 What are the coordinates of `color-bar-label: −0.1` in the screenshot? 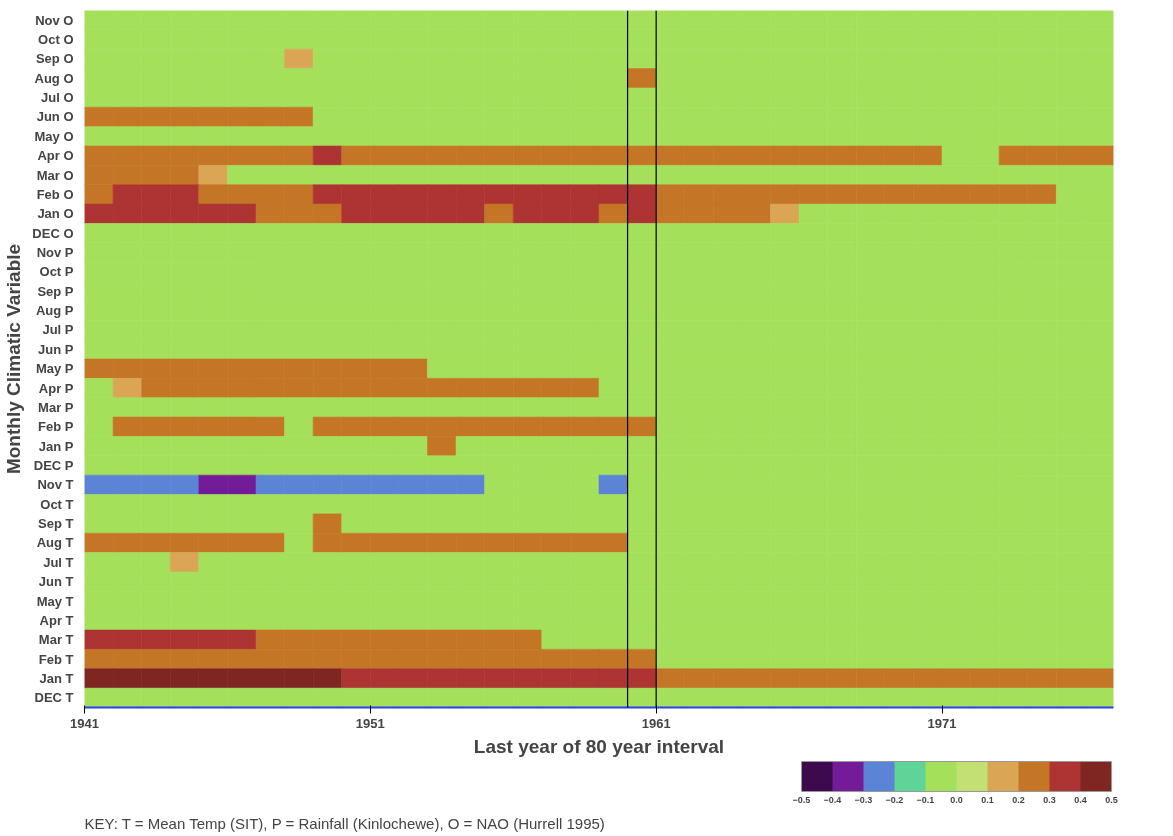 It's located at (925, 799).